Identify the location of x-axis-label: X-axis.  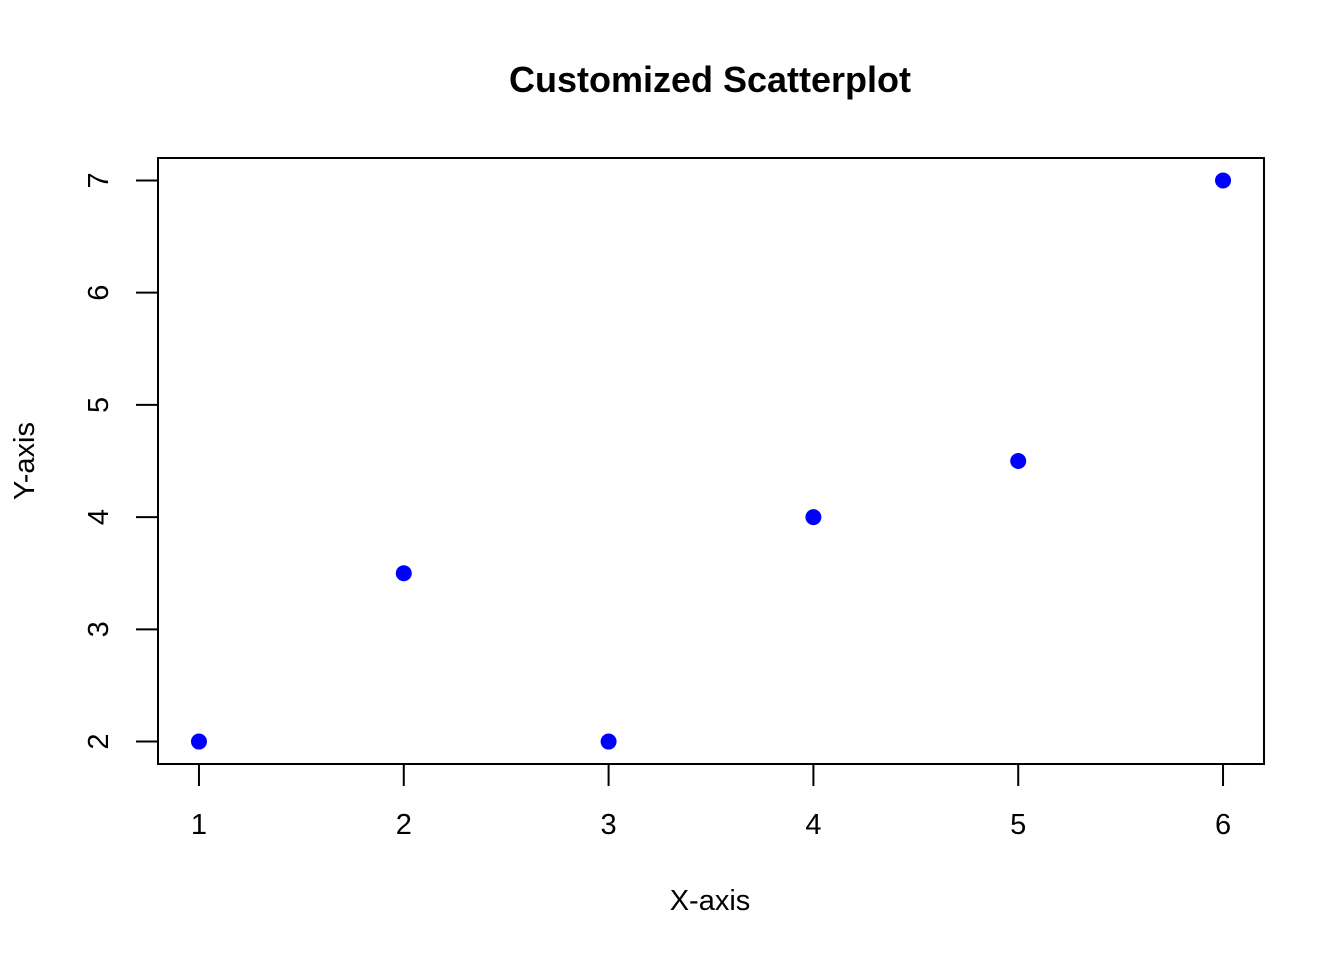
(710, 901).